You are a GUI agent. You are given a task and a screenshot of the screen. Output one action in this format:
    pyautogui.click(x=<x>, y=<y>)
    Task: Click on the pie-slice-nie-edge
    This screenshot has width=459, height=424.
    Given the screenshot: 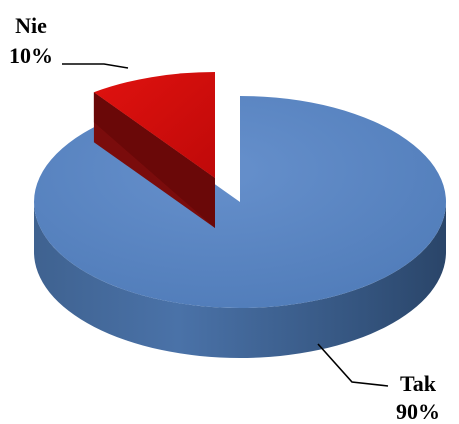 What is the action you would take?
    pyautogui.click(x=154, y=160)
    